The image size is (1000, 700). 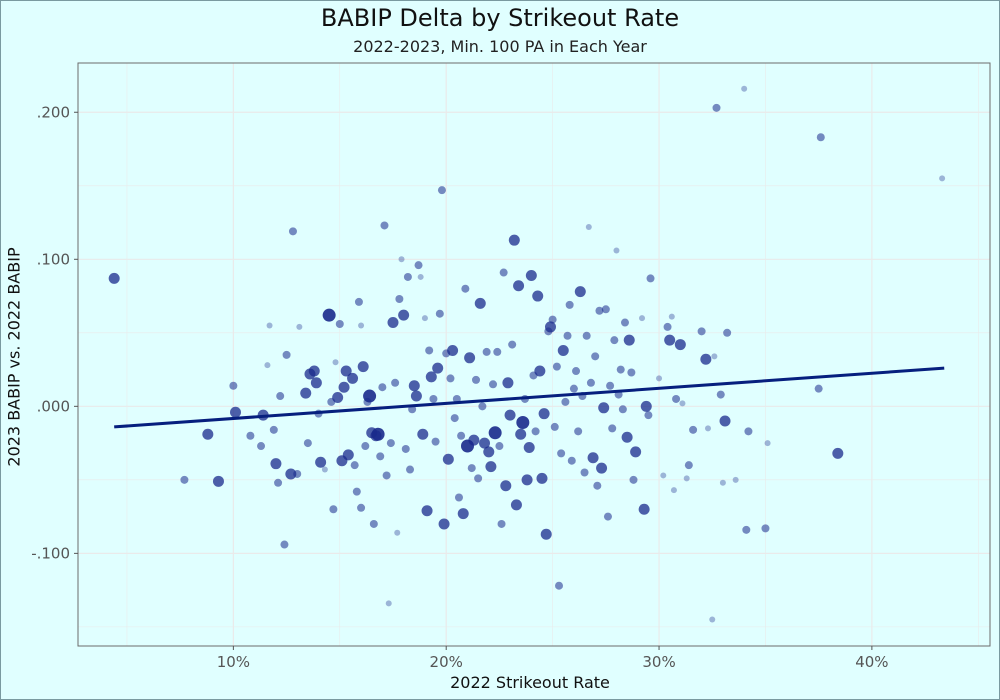 I want to click on chart-title: BABIP Delta by Strikeout Rate, so click(x=500, y=18).